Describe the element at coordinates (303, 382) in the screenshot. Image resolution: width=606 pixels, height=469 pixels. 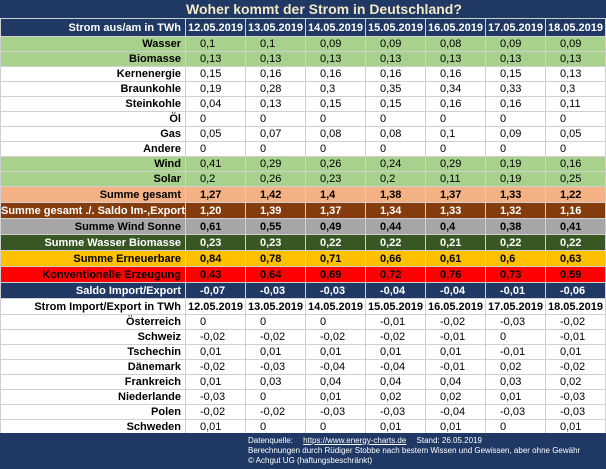
I see `row: Frankreich 0,01 0,03 0,04 0,04 0,04 0,03 0,02` at that location.